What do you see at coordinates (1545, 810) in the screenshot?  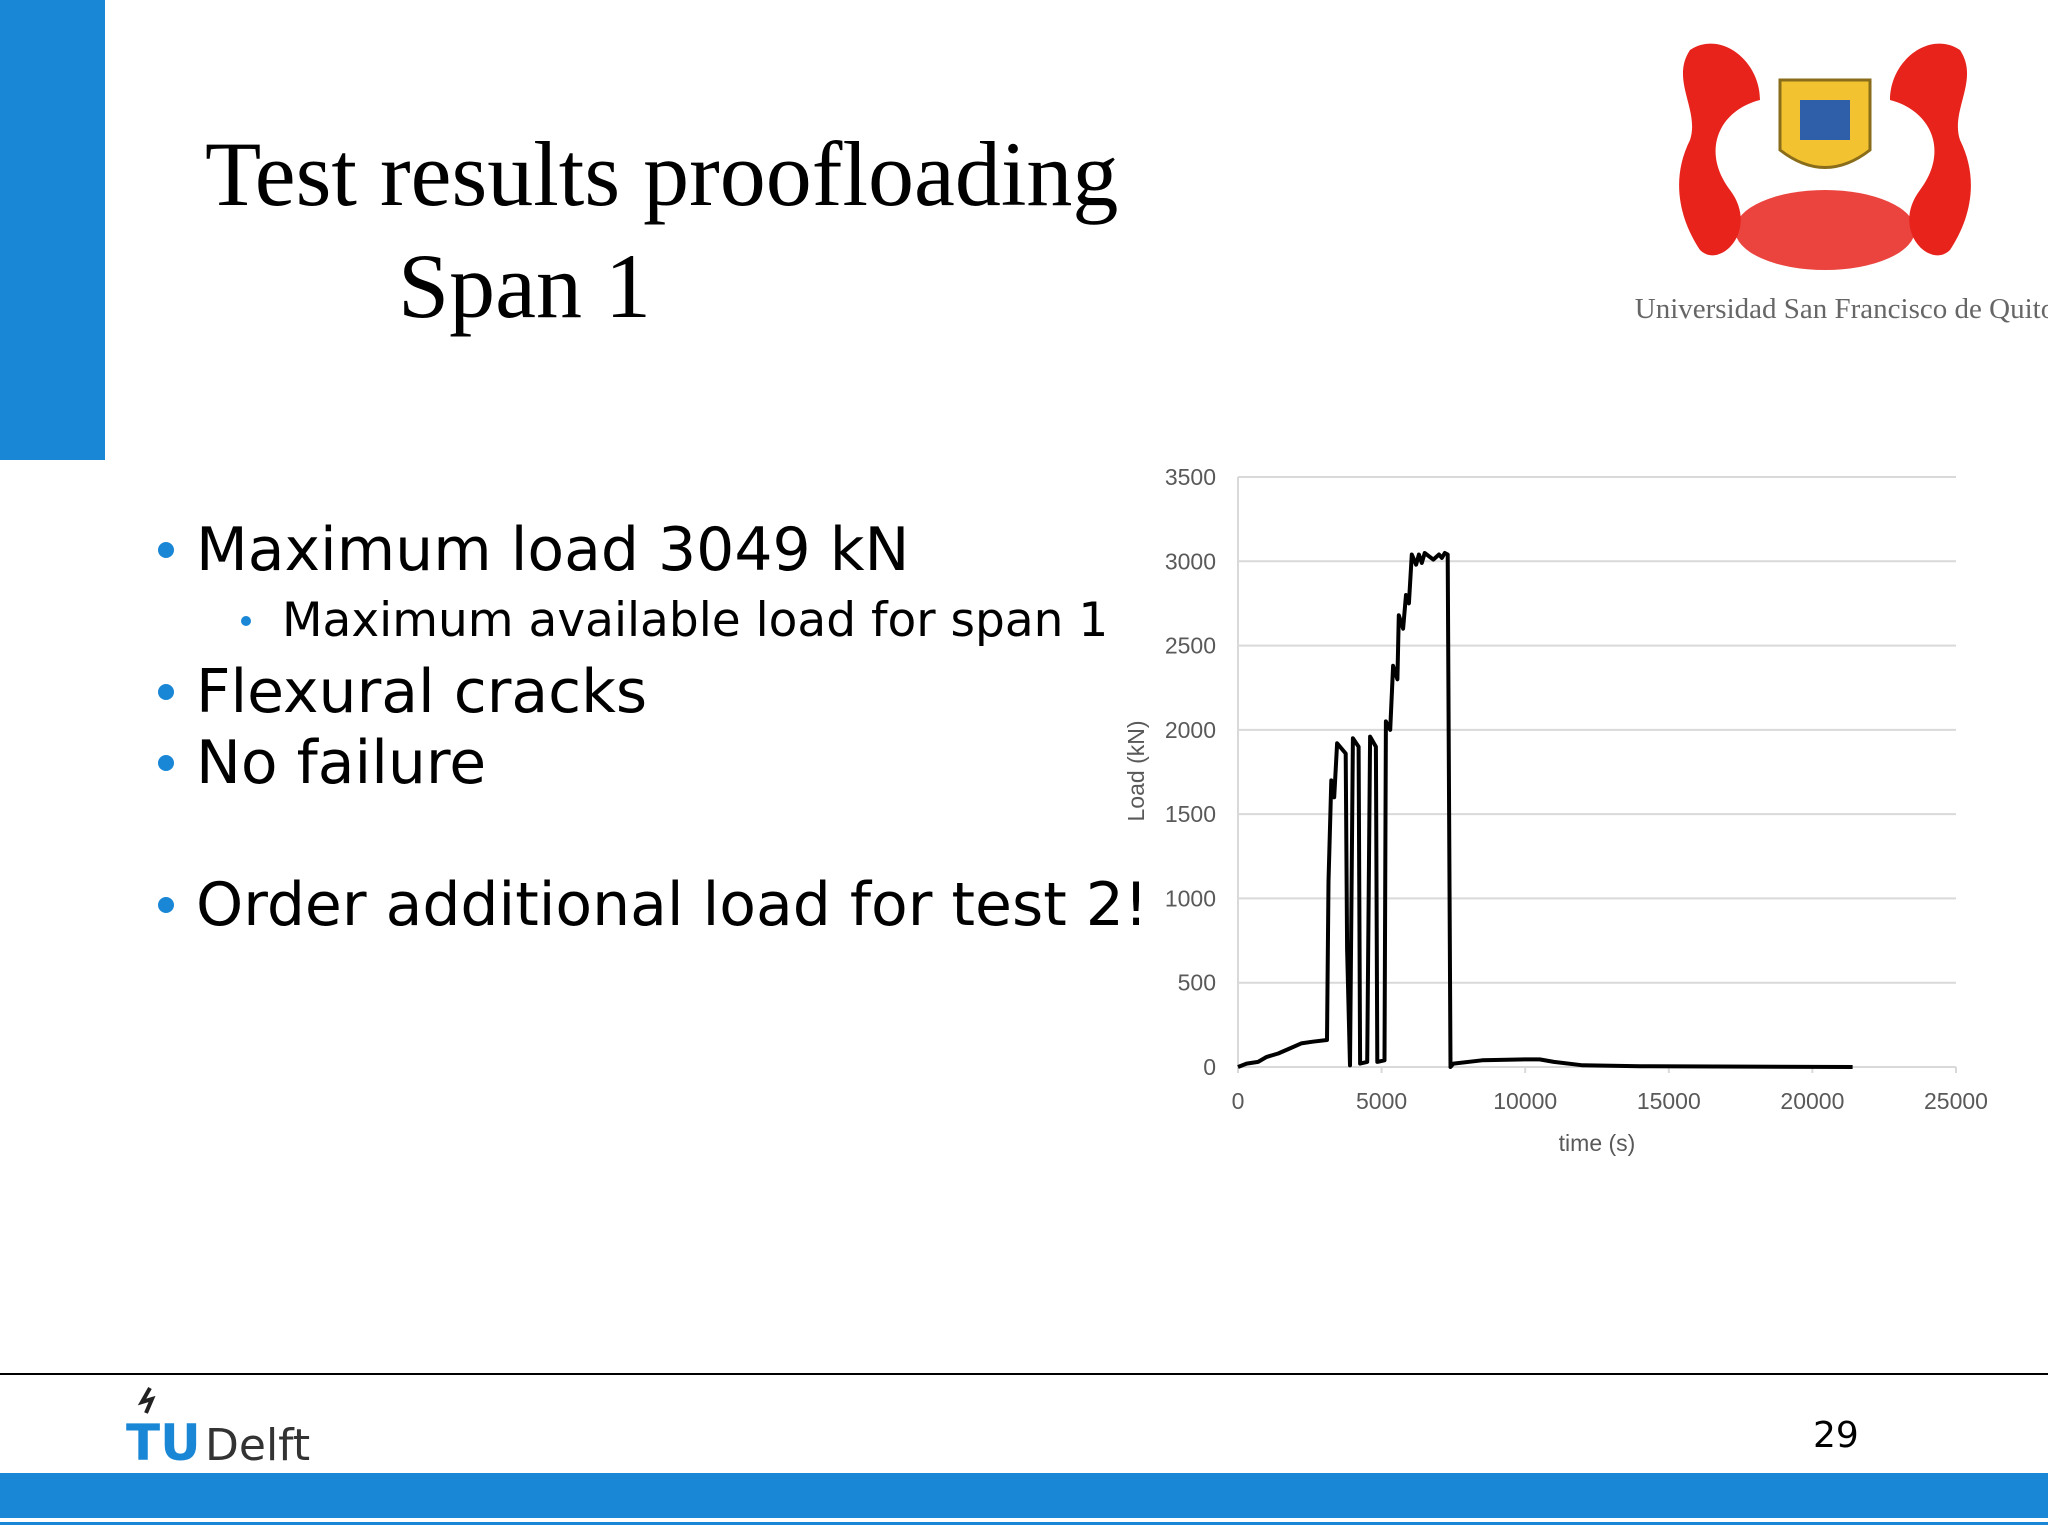 I see `data-line` at bounding box center [1545, 810].